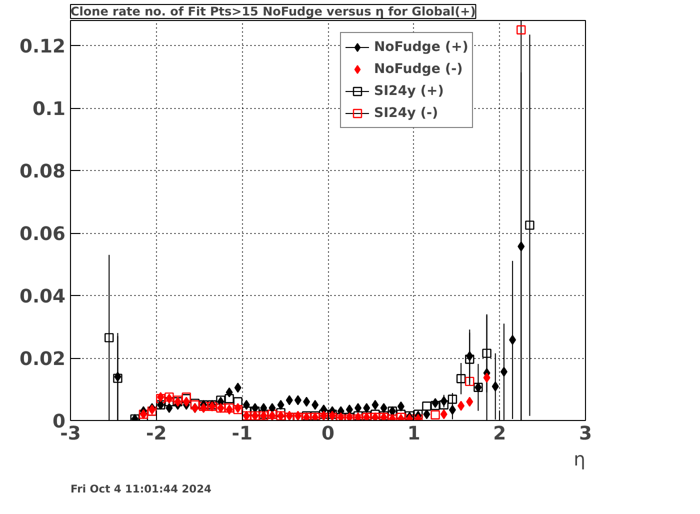 The image size is (700, 514). Describe the element at coordinates (49, 109) in the screenshot. I see `y-tick-label: 0.1` at that location.